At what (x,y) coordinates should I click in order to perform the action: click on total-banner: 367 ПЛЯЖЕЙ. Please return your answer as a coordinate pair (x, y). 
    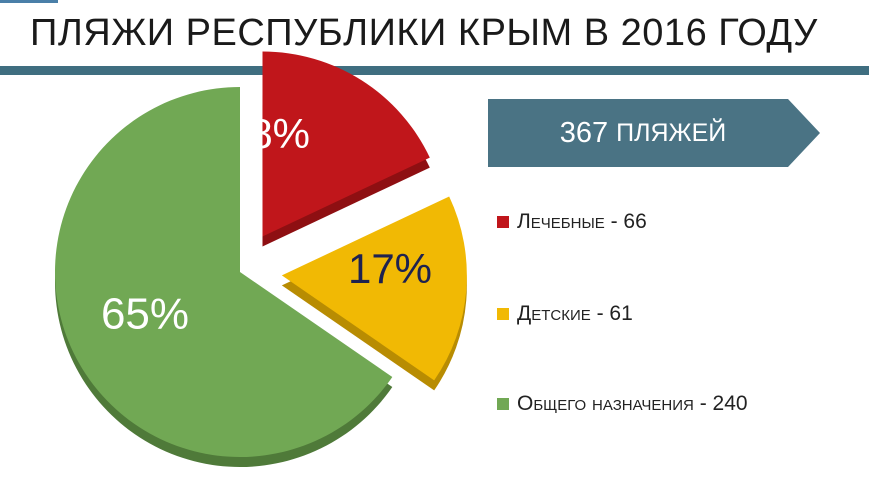
    Looking at the image, I should click on (654, 133).